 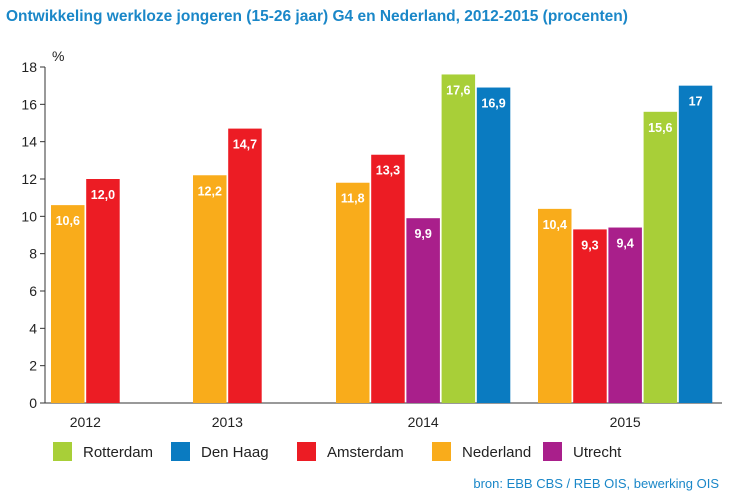 I want to click on y-tick-label: 12, so click(x=29, y=179).